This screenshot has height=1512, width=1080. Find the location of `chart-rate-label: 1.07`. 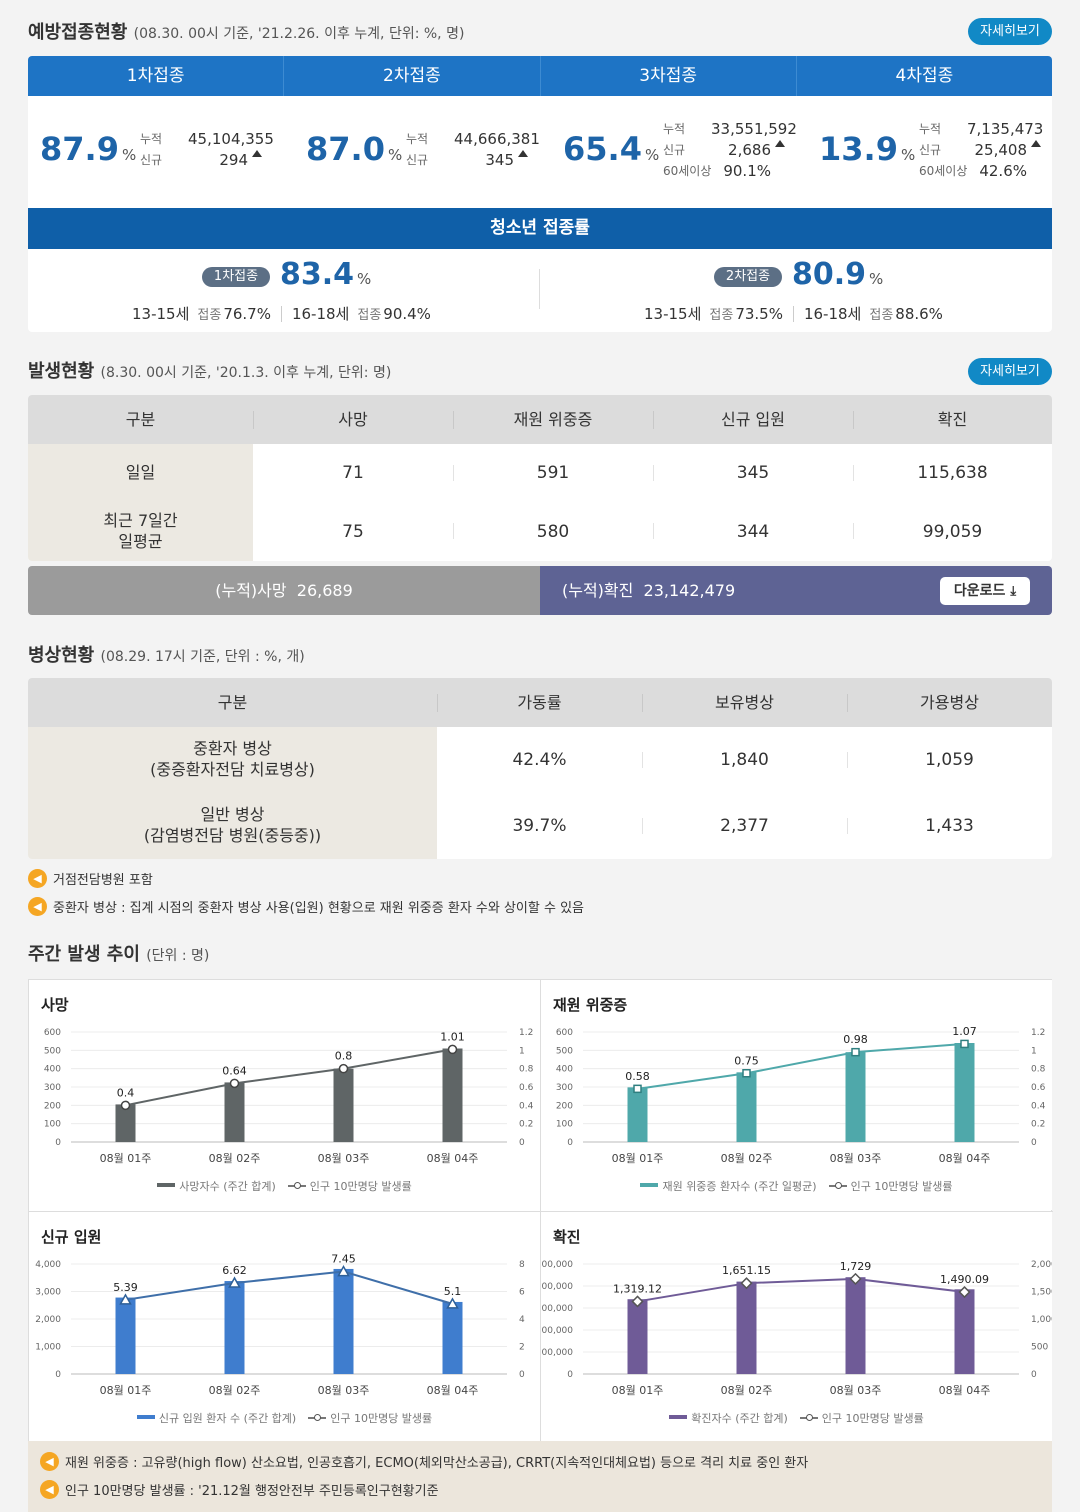

chart-rate-label: 1.07 is located at coordinates (964, 1031).